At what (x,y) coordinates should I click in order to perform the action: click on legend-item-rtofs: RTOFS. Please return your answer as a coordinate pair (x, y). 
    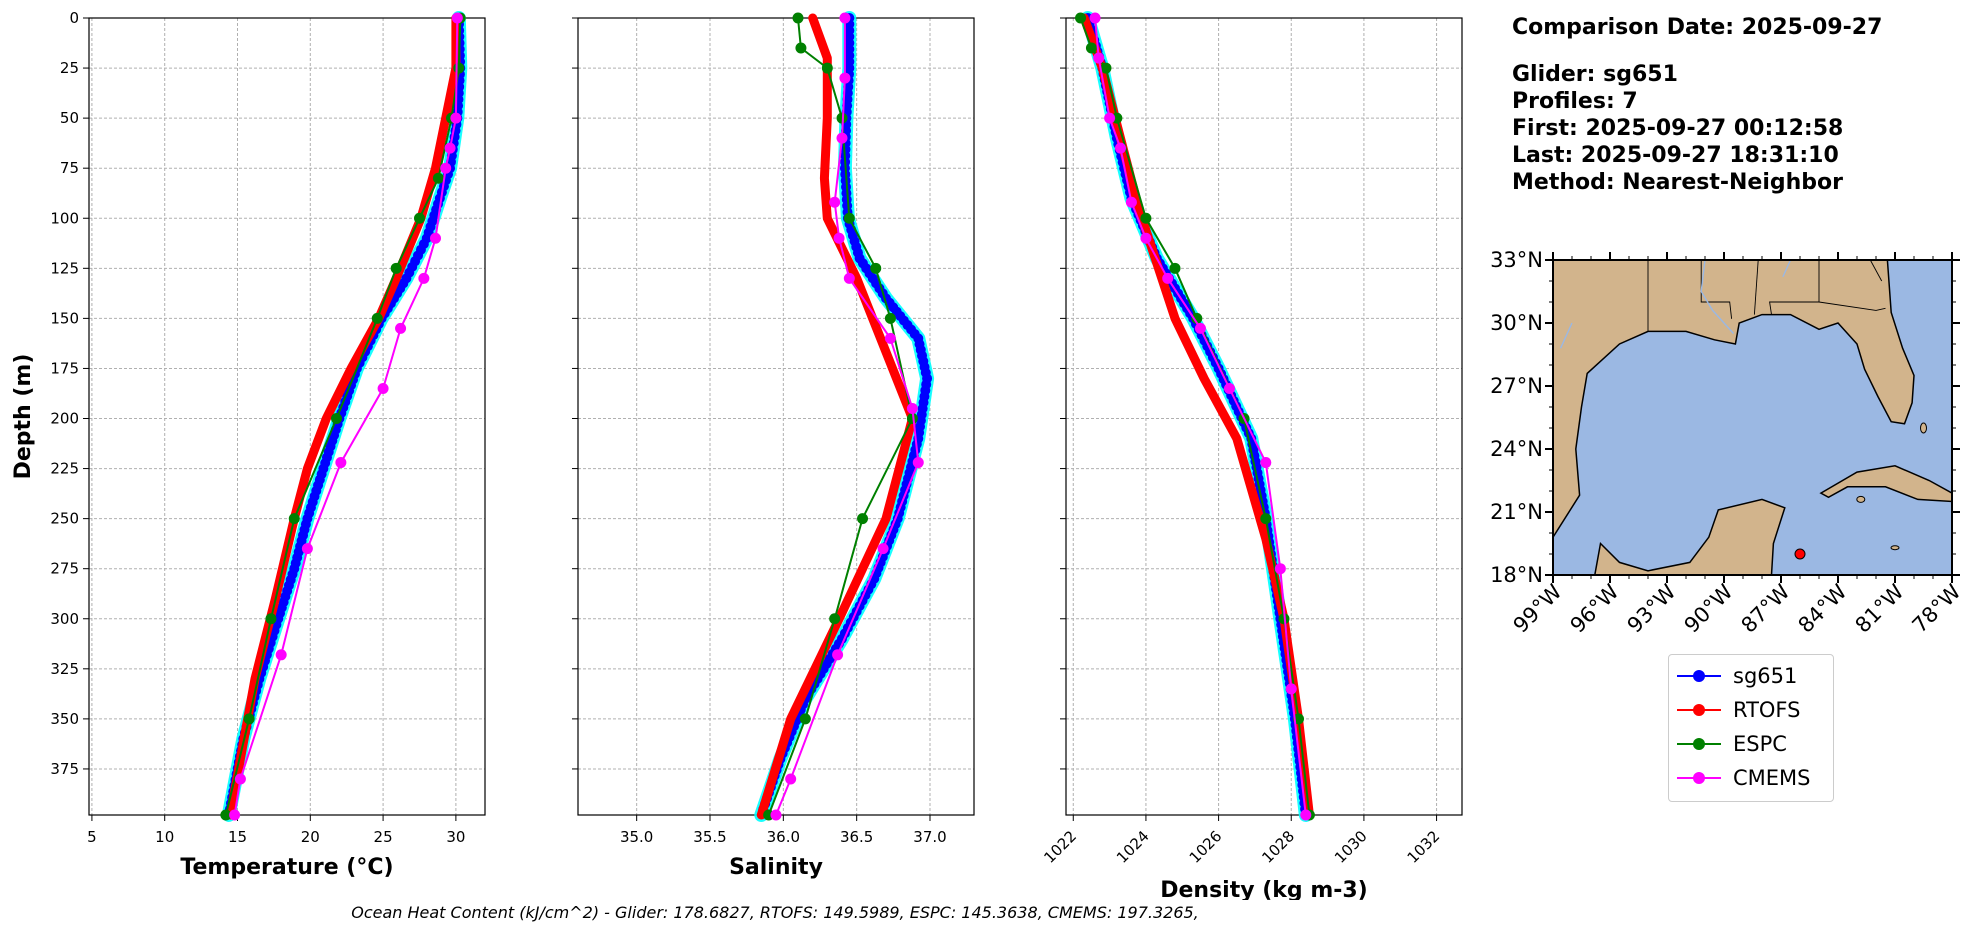
    Looking at the image, I should click on (1752, 710).